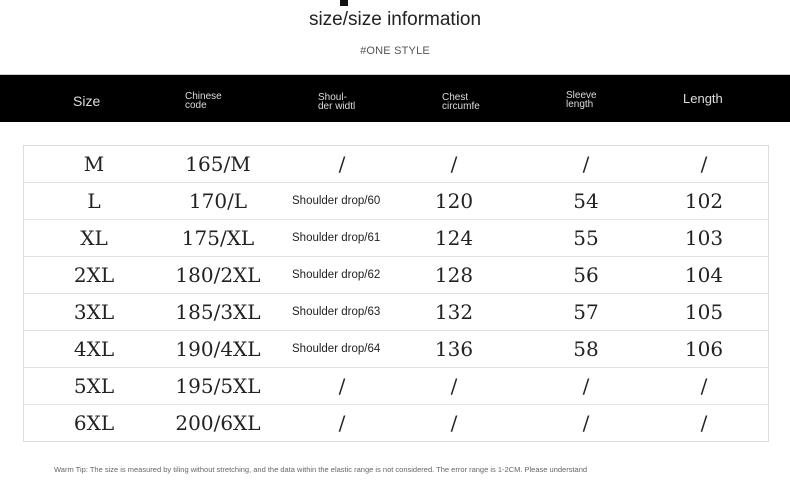 The height and width of the screenshot is (497, 790). I want to click on cell-length: 103, so click(704, 238).